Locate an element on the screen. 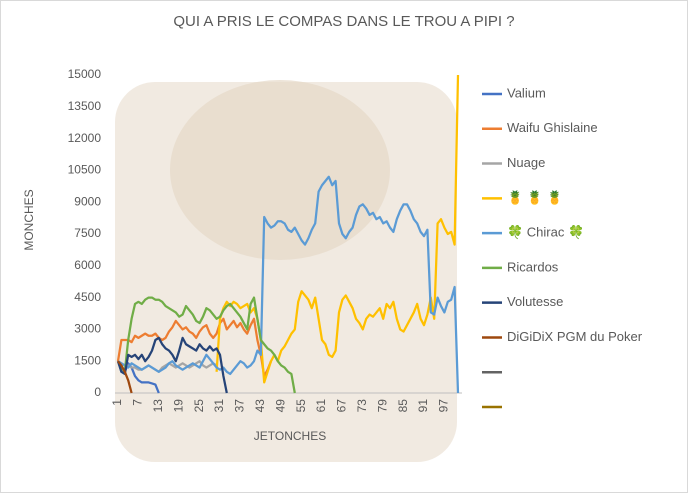 The height and width of the screenshot is (493, 688). x-tick-label: 37 is located at coordinates (240, 406).